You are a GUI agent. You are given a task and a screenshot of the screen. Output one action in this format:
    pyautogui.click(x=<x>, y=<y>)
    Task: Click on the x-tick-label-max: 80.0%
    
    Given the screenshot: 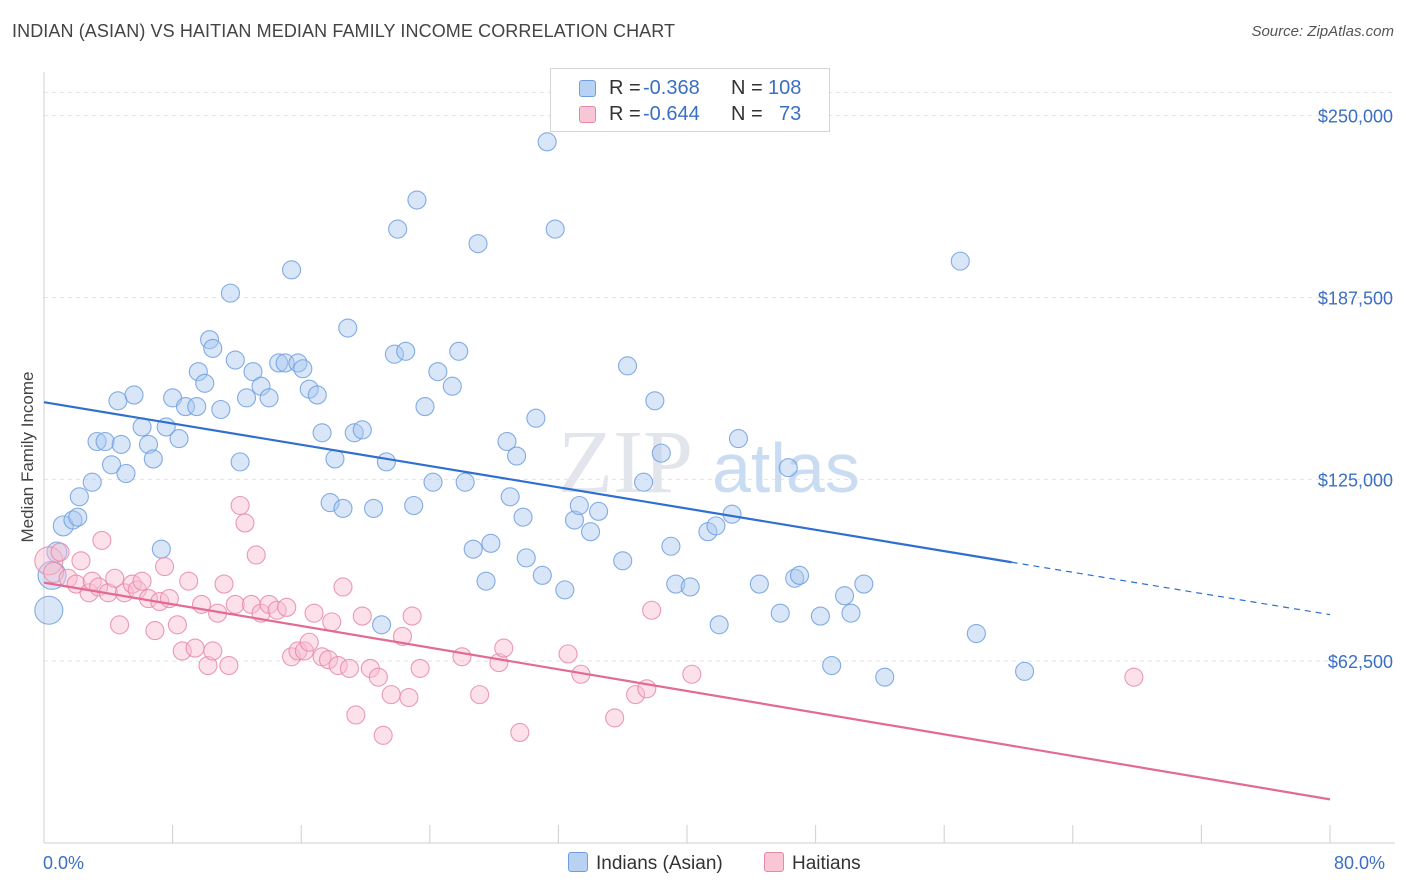 What is the action you would take?
    pyautogui.click(x=1360, y=863)
    